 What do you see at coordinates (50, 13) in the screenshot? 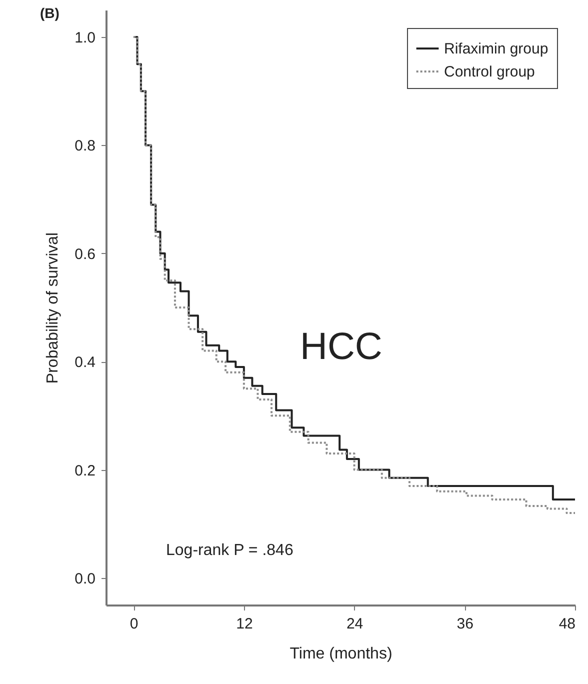
I see `text: (B)` at bounding box center [50, 13].